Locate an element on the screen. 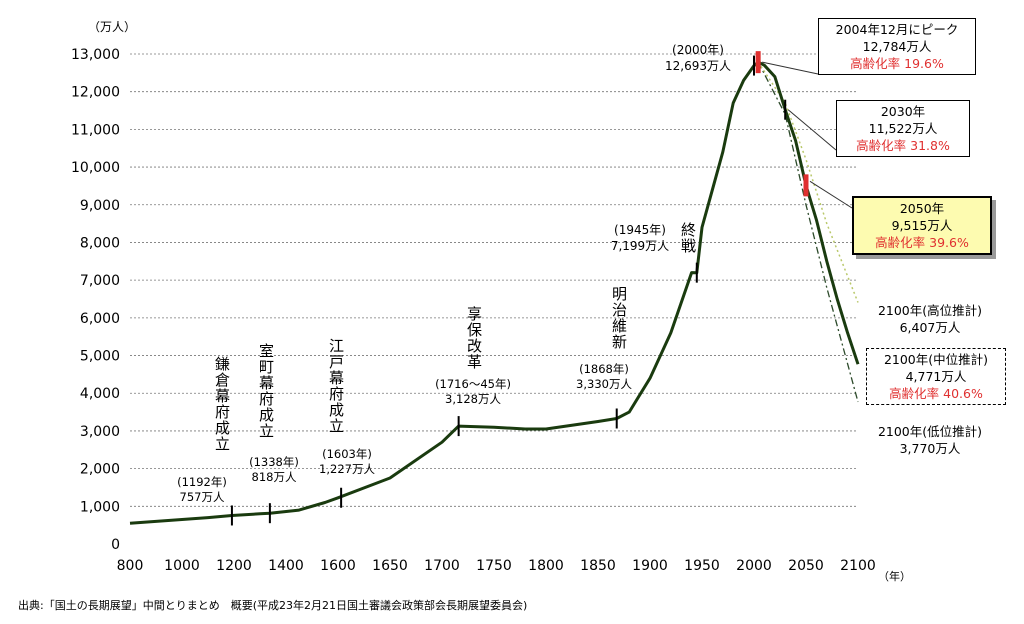  label-1338-year: (1338年) is located at coordinates (274, 462).